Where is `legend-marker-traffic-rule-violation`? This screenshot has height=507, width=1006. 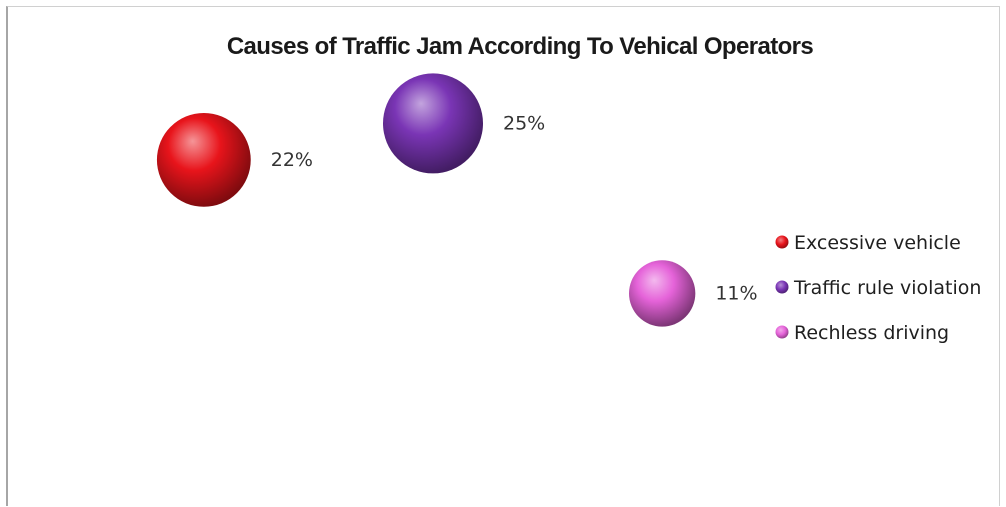
legend-marker-traffic-rule-violation is located at coordinates (782, 287).